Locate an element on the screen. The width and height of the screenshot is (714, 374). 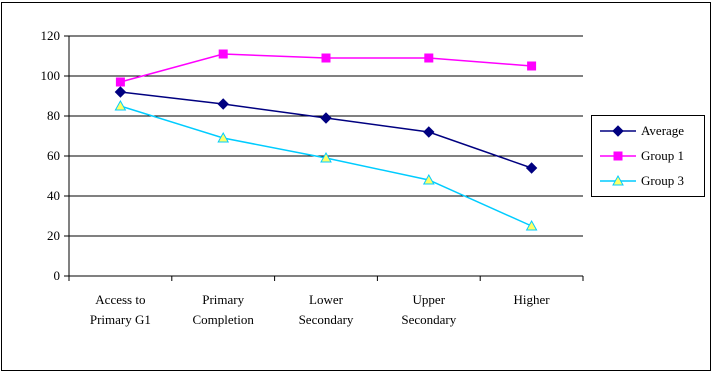
legend: Average Group 1 Group 3 is located at coordinates (648, 156).